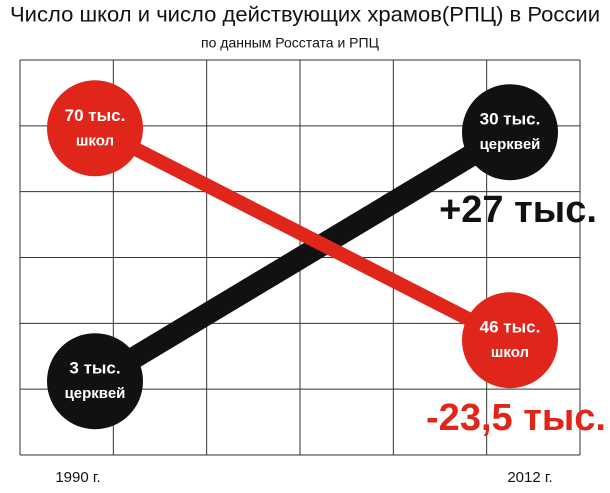  What do you see at coordinates (516, 418) in the screenshot?
I see `annotation: -23,5 тыс.` at bounding box center [516, 418].